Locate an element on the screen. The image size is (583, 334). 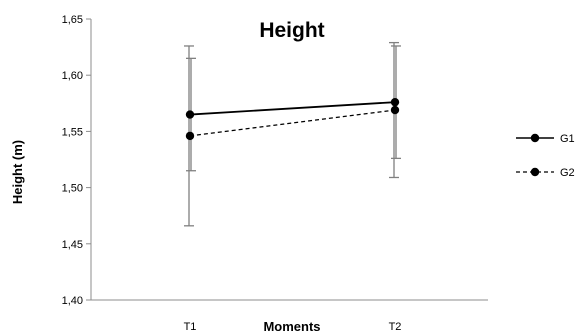
x-tick-label: T1 is located at coordinates (190, 327).